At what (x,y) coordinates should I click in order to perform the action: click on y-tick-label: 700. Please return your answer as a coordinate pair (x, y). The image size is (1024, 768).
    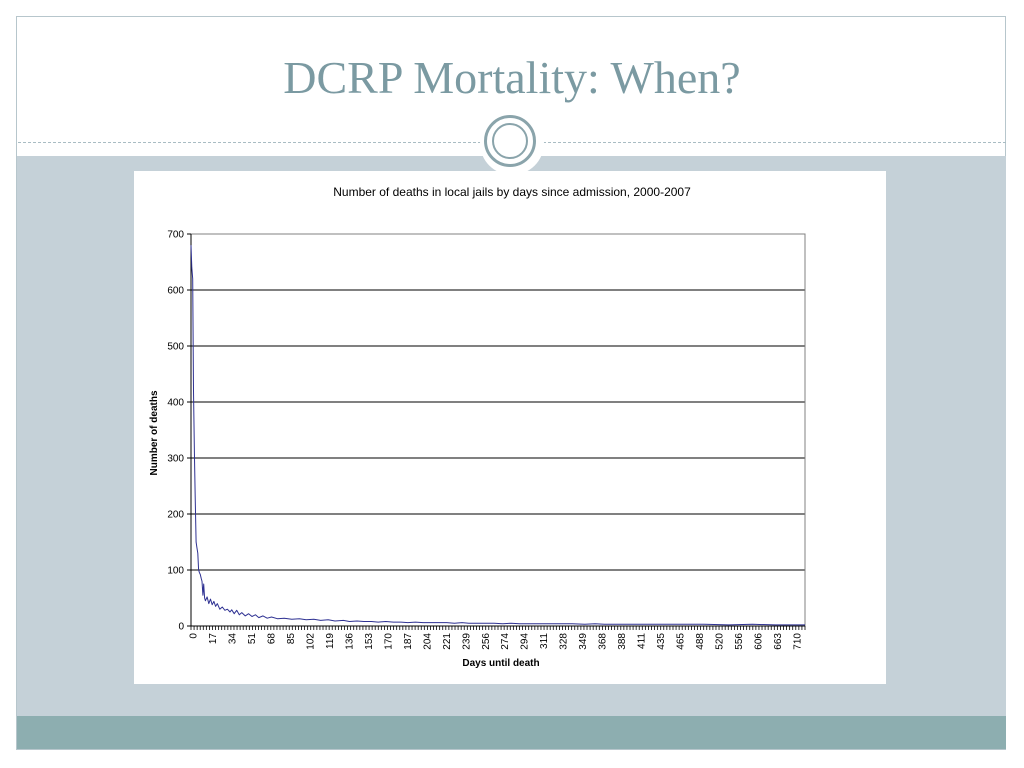
    Looking at the image, I should click on (175, 235).